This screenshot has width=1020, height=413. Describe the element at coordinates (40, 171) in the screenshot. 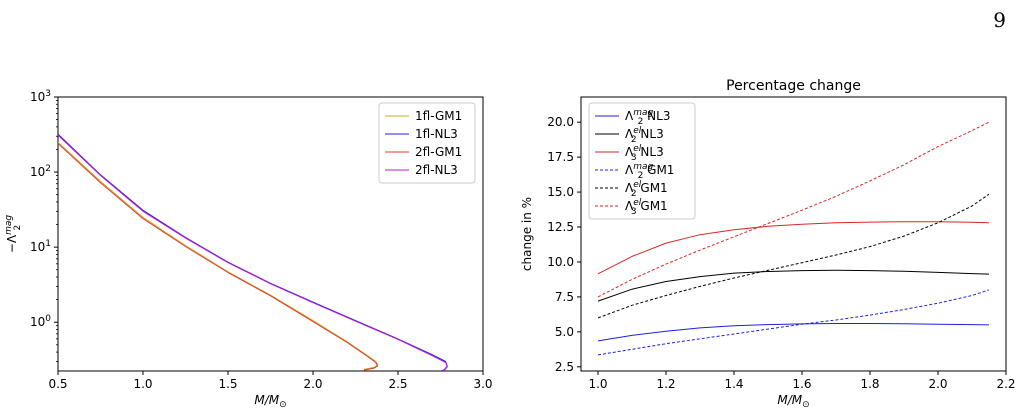

I see `y-tick-label: 10²` at that location.